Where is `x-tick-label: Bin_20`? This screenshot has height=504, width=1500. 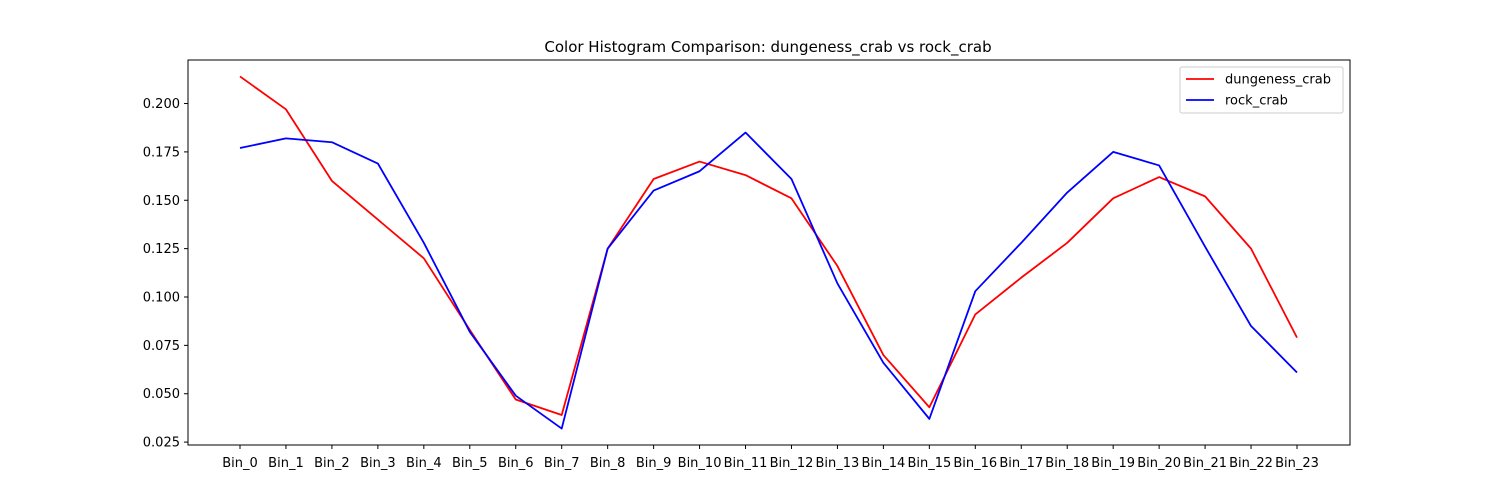 x-tick-label: Bin_20 is located at coordinates (1159, 463).